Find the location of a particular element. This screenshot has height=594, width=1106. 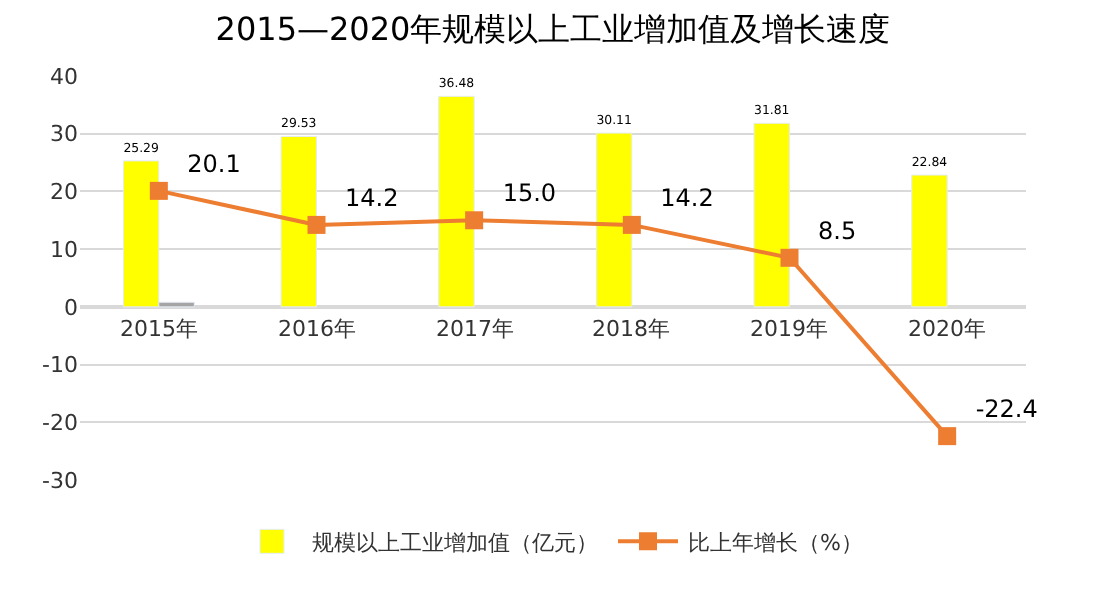

y-tick-label: -20 is located at coordinates (60, 422).